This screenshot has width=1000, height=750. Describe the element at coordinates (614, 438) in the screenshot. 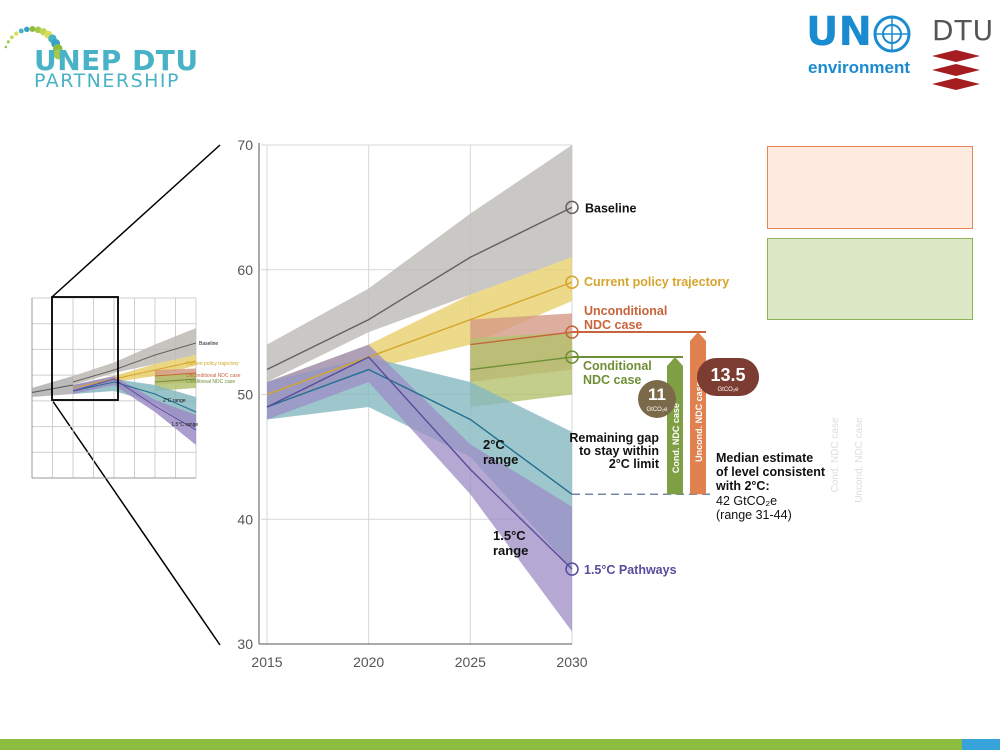

I see `remaining-gap-line1: Remaining gap` at that location.